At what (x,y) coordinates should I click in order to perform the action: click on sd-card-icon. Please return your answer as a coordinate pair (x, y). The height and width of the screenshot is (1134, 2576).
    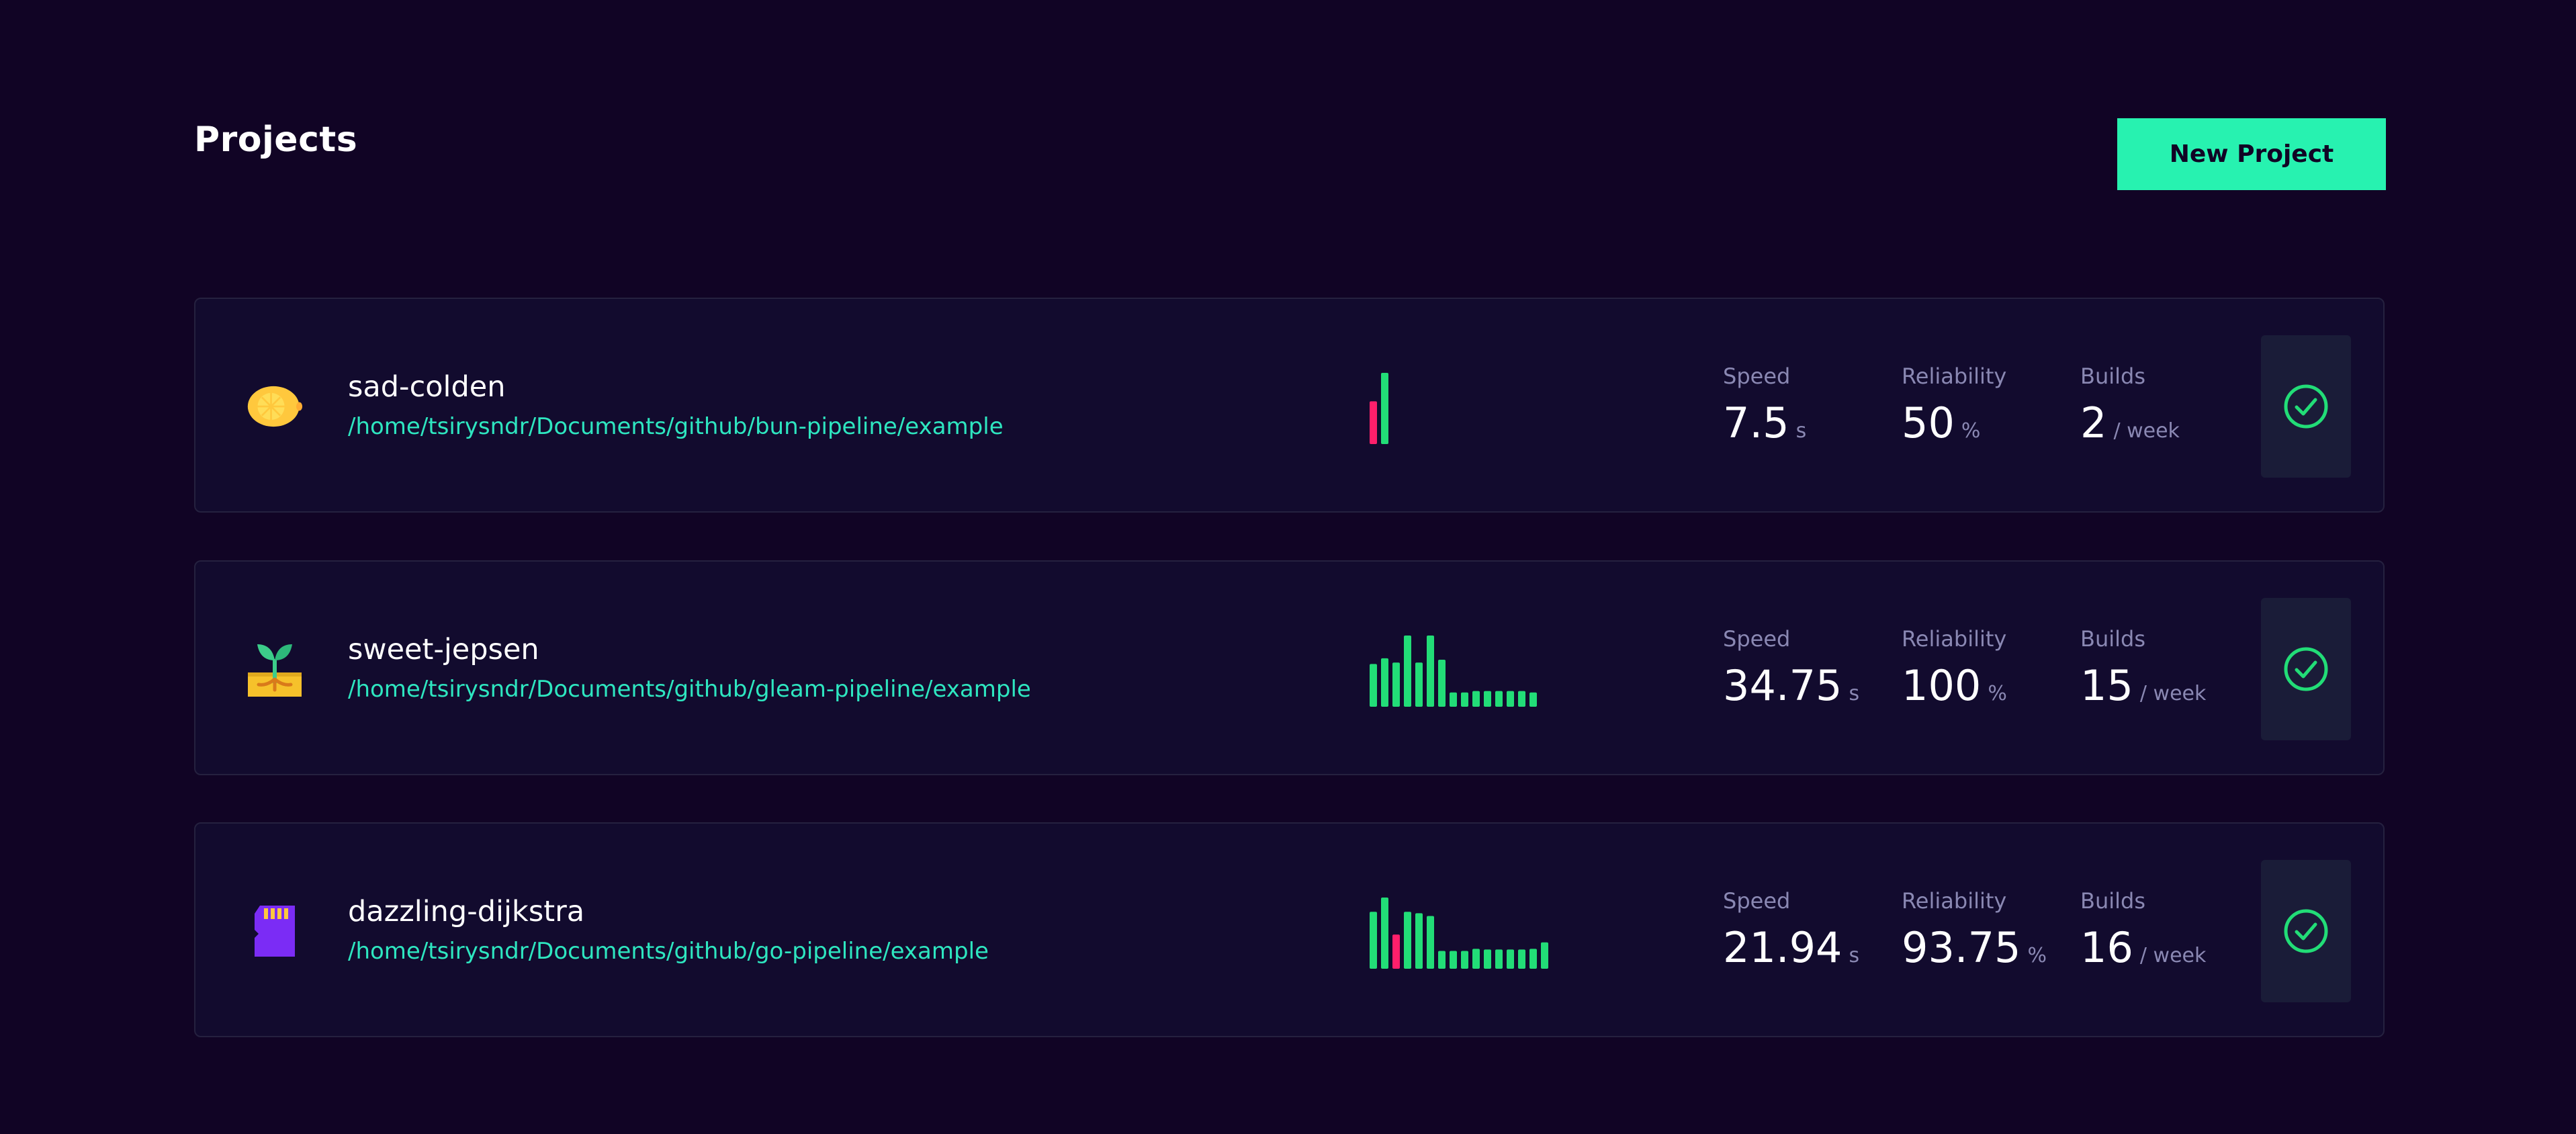
    Looking at the image, I should click on (275, 931).